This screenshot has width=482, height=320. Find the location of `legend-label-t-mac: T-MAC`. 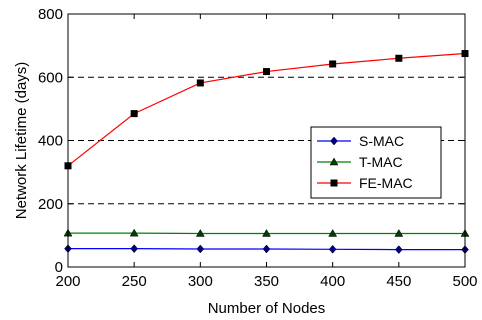

legend-label-t-mac: T-MAC is located at coordinates (381, 162).